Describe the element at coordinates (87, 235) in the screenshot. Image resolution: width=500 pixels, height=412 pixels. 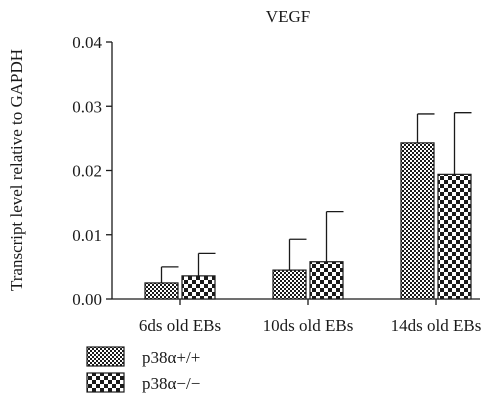
I see `y-tick-label: 0.01` at that location.